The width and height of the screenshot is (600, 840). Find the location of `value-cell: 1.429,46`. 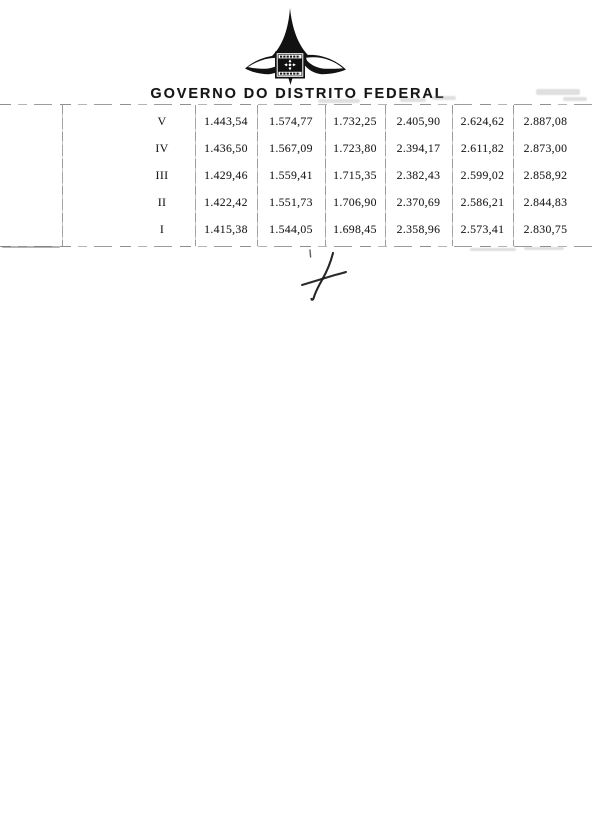

value-cell: 1.429,46 is located at coordinates (226, 174).